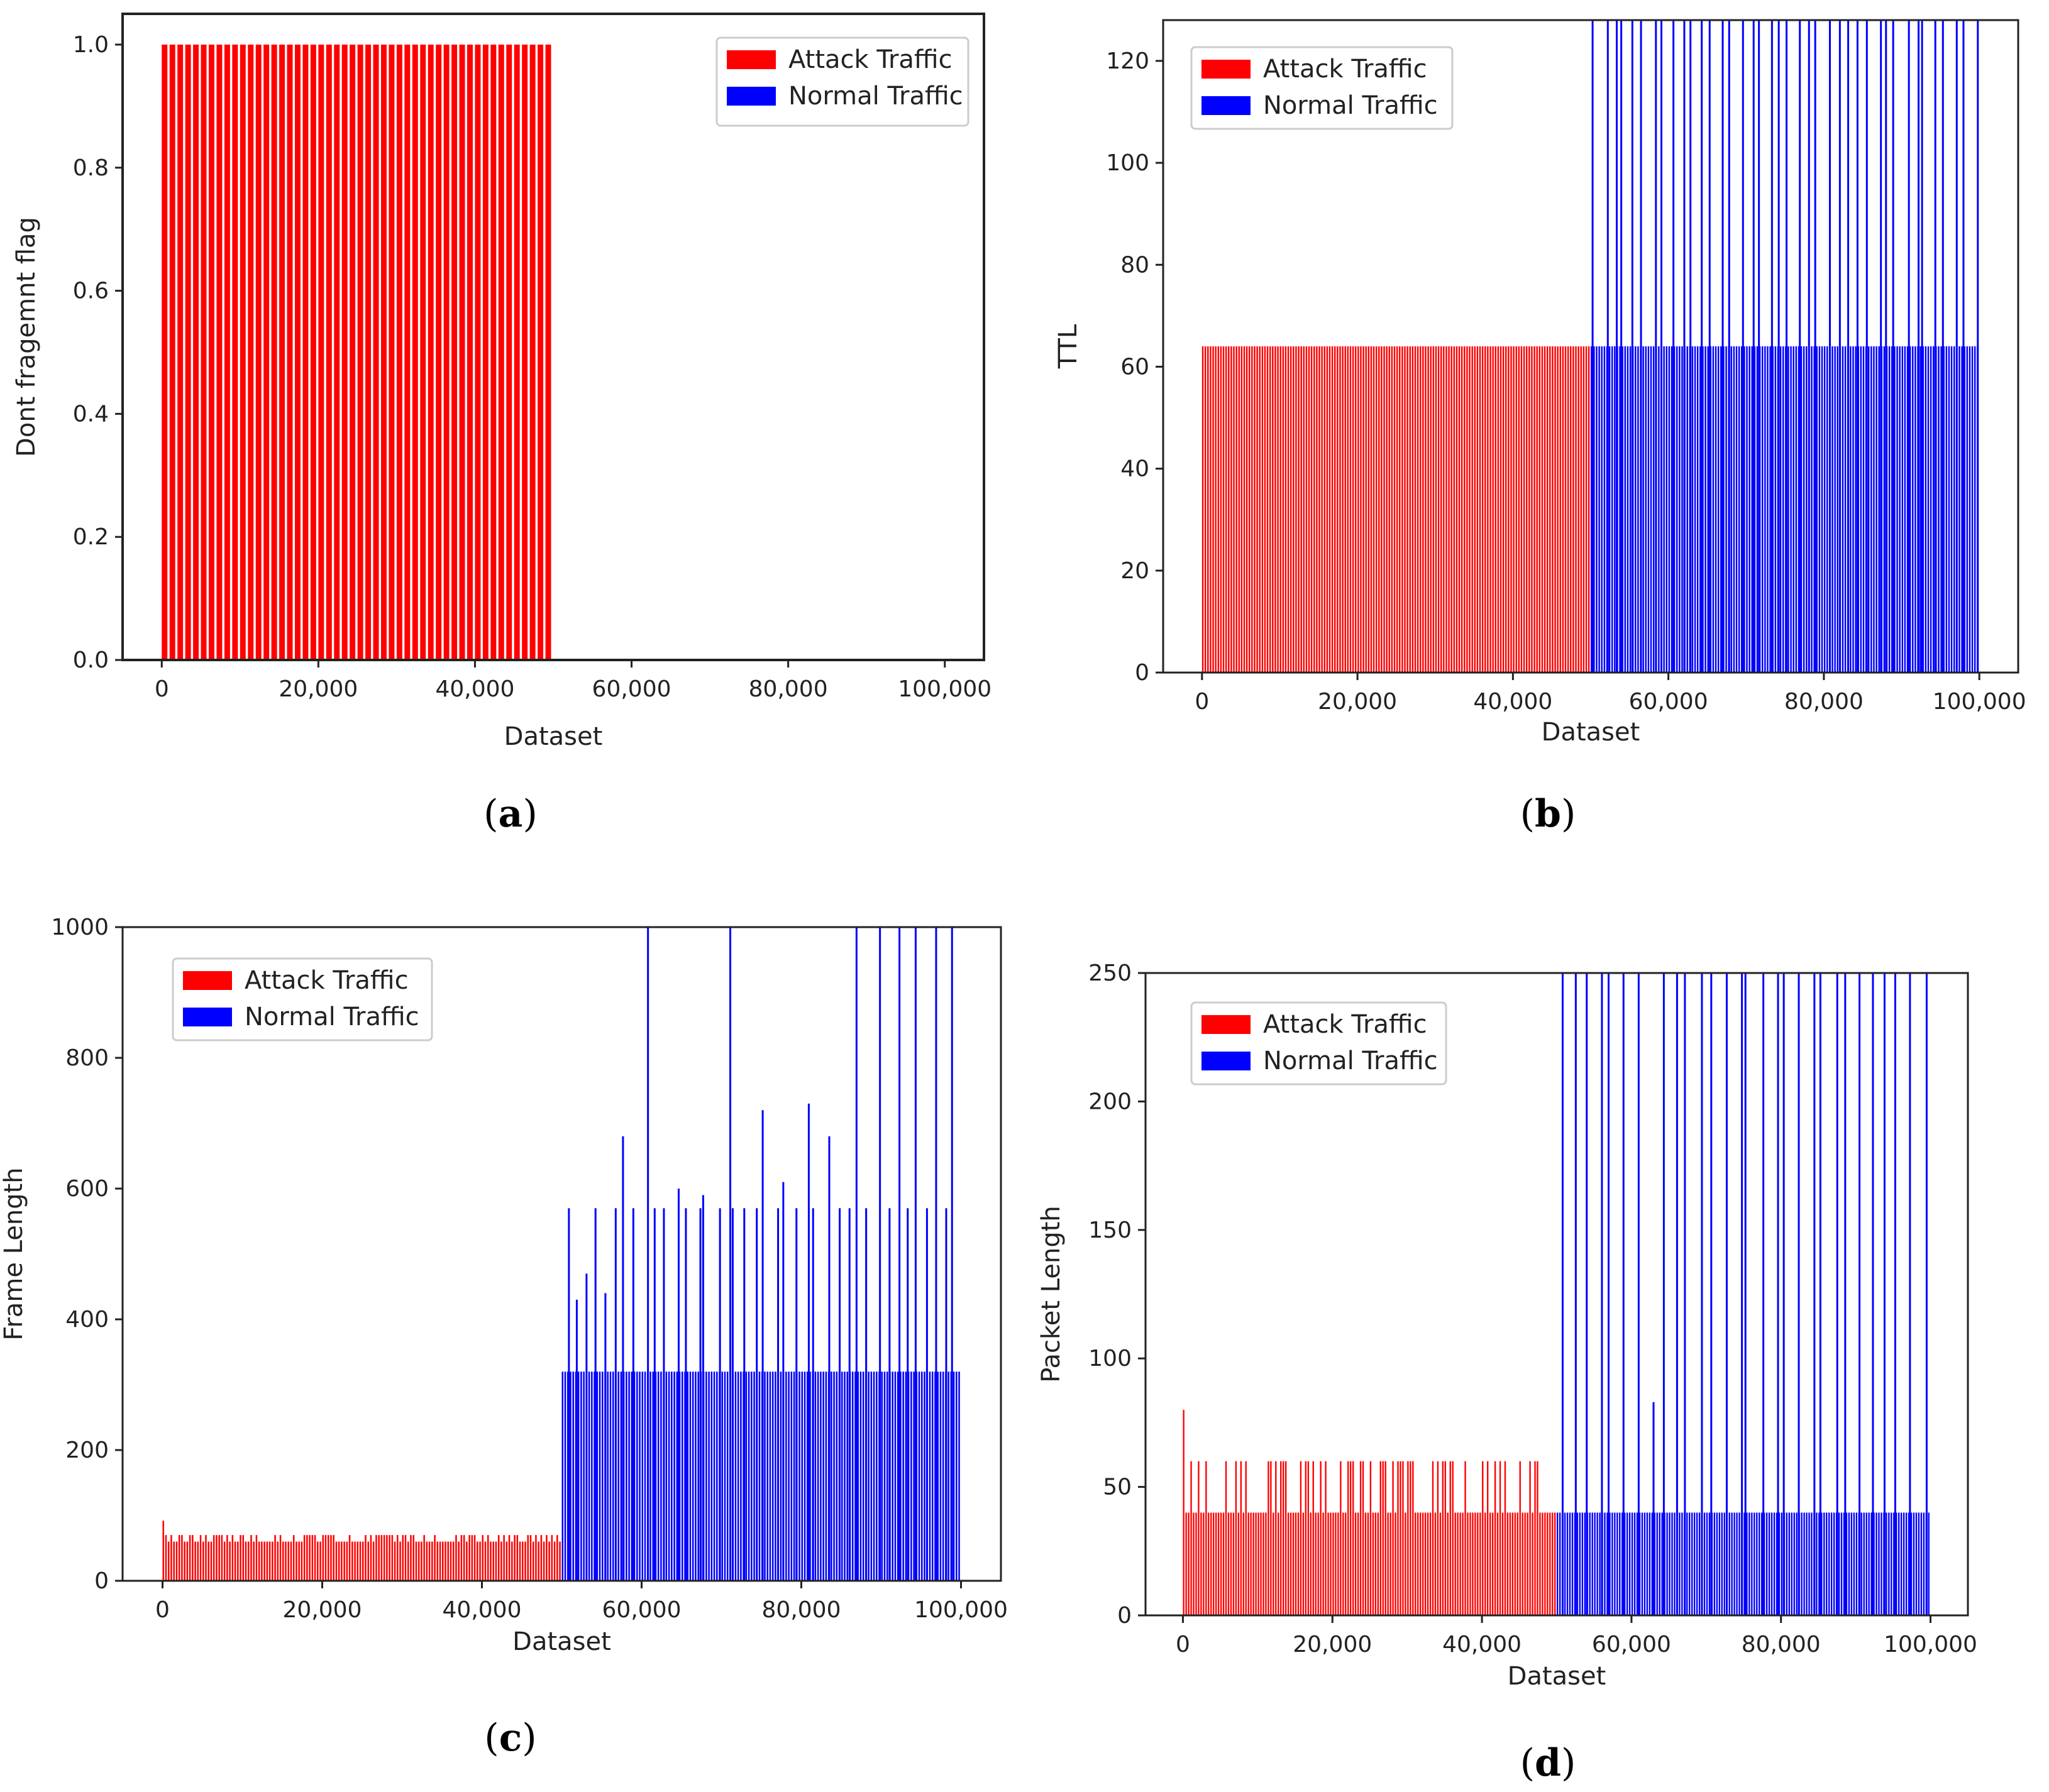  I want to click on panel-c-x-tick-label: 80,000, so click(801, 1610).